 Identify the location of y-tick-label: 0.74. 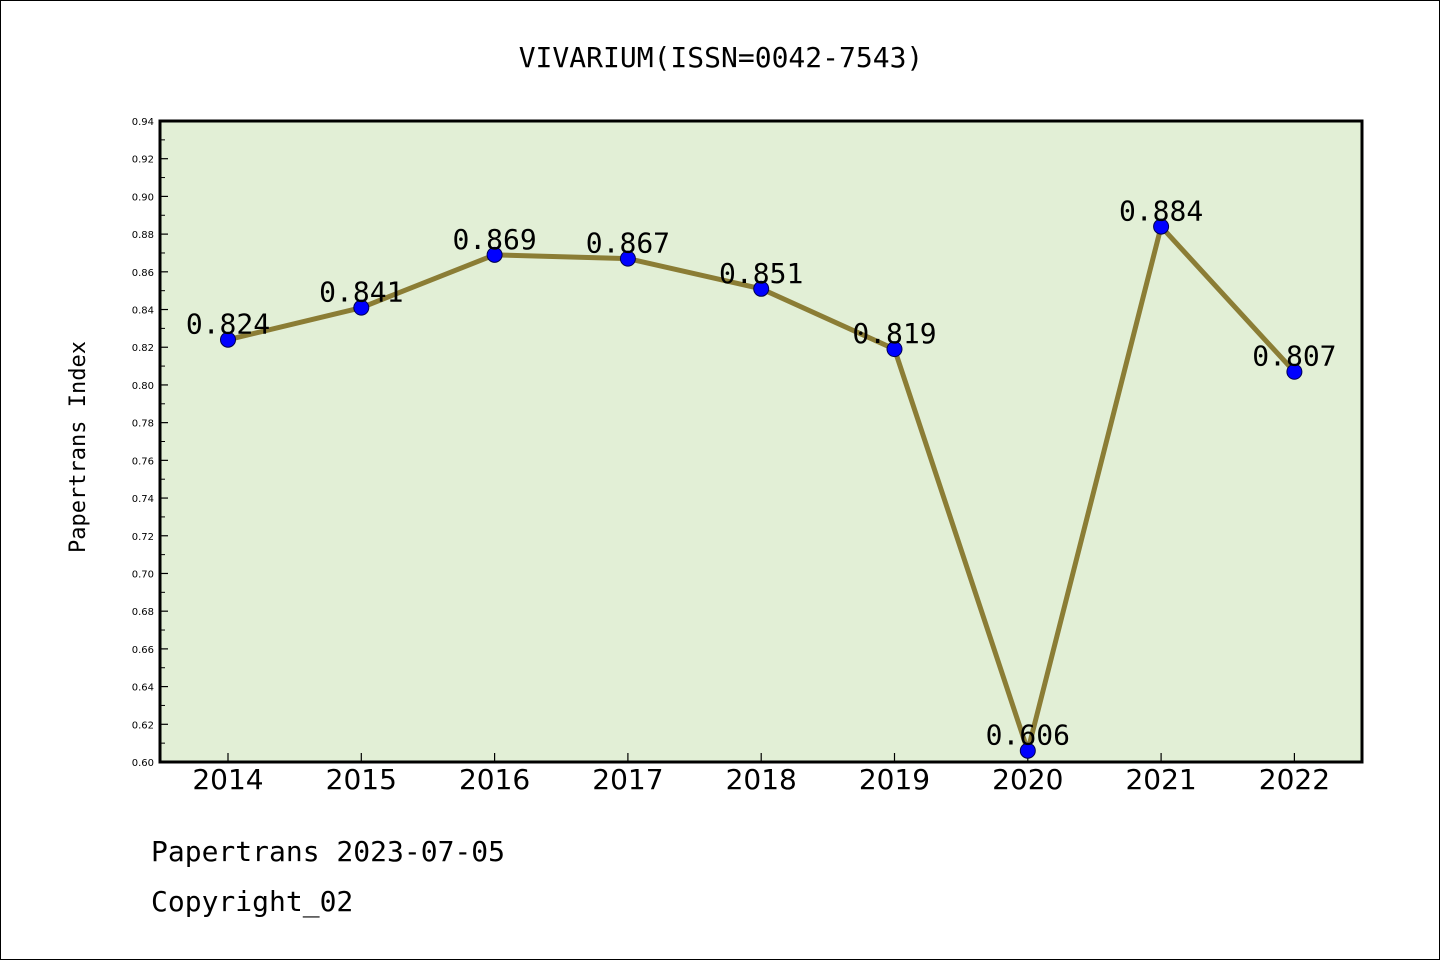
(143, 499).